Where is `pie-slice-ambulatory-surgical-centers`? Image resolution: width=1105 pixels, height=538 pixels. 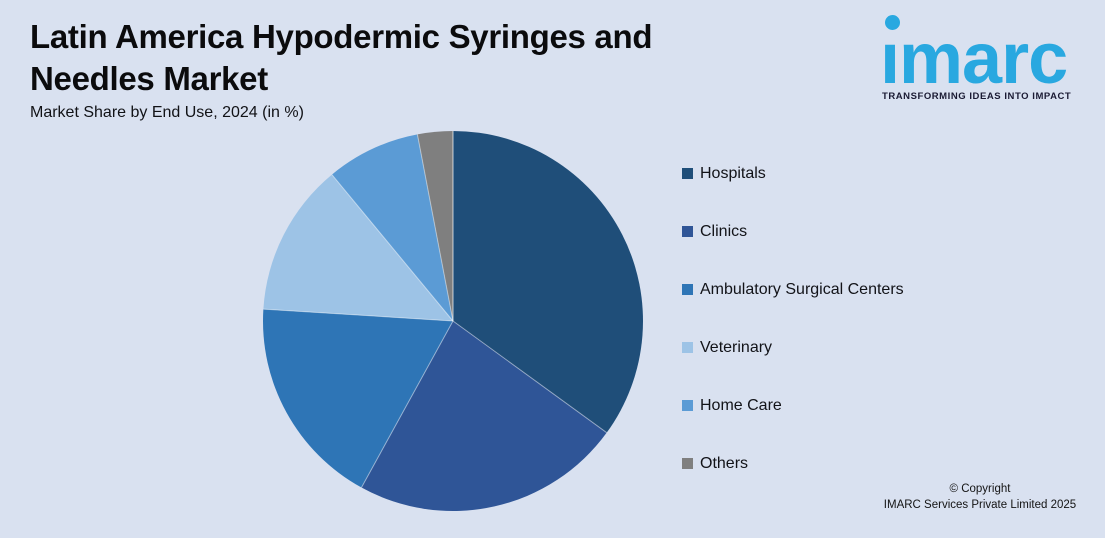 pie-slice-ambulatory-surgical-centers is located at coordinates (357, 398).